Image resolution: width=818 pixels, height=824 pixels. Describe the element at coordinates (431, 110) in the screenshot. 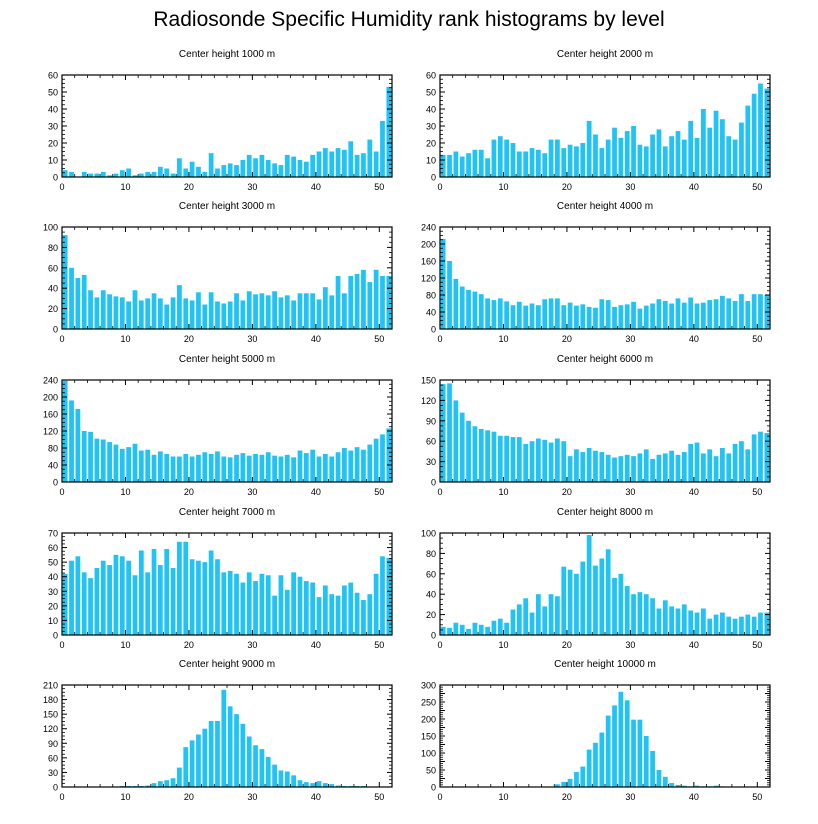

I see `y-tick-label: 40` at that location.